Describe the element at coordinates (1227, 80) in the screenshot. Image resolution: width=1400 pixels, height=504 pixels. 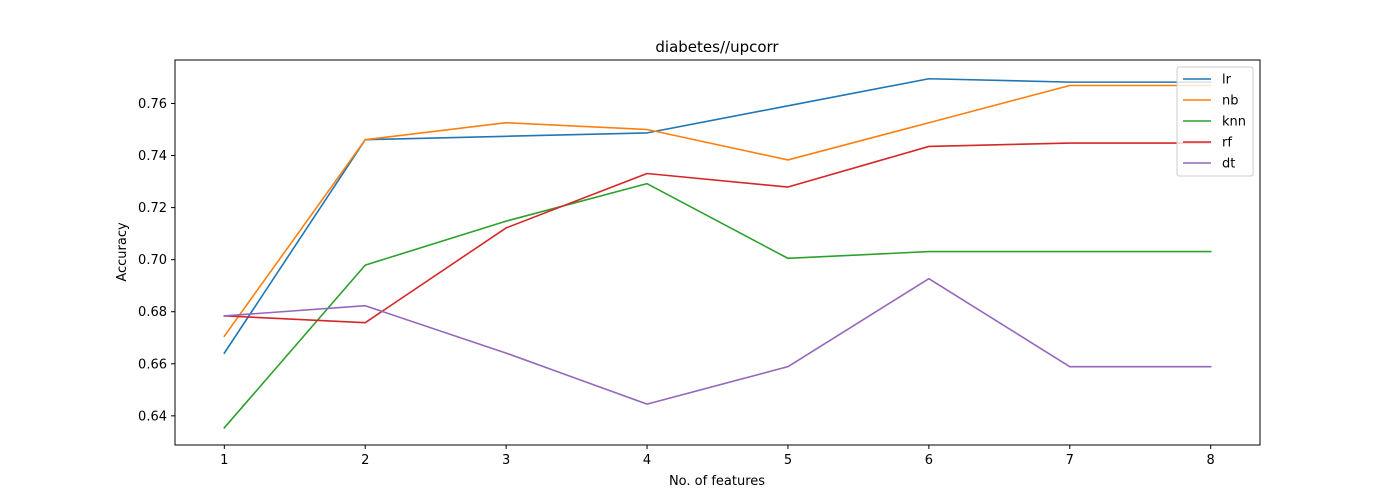
I see `legend-label-lr: lr` at that location.